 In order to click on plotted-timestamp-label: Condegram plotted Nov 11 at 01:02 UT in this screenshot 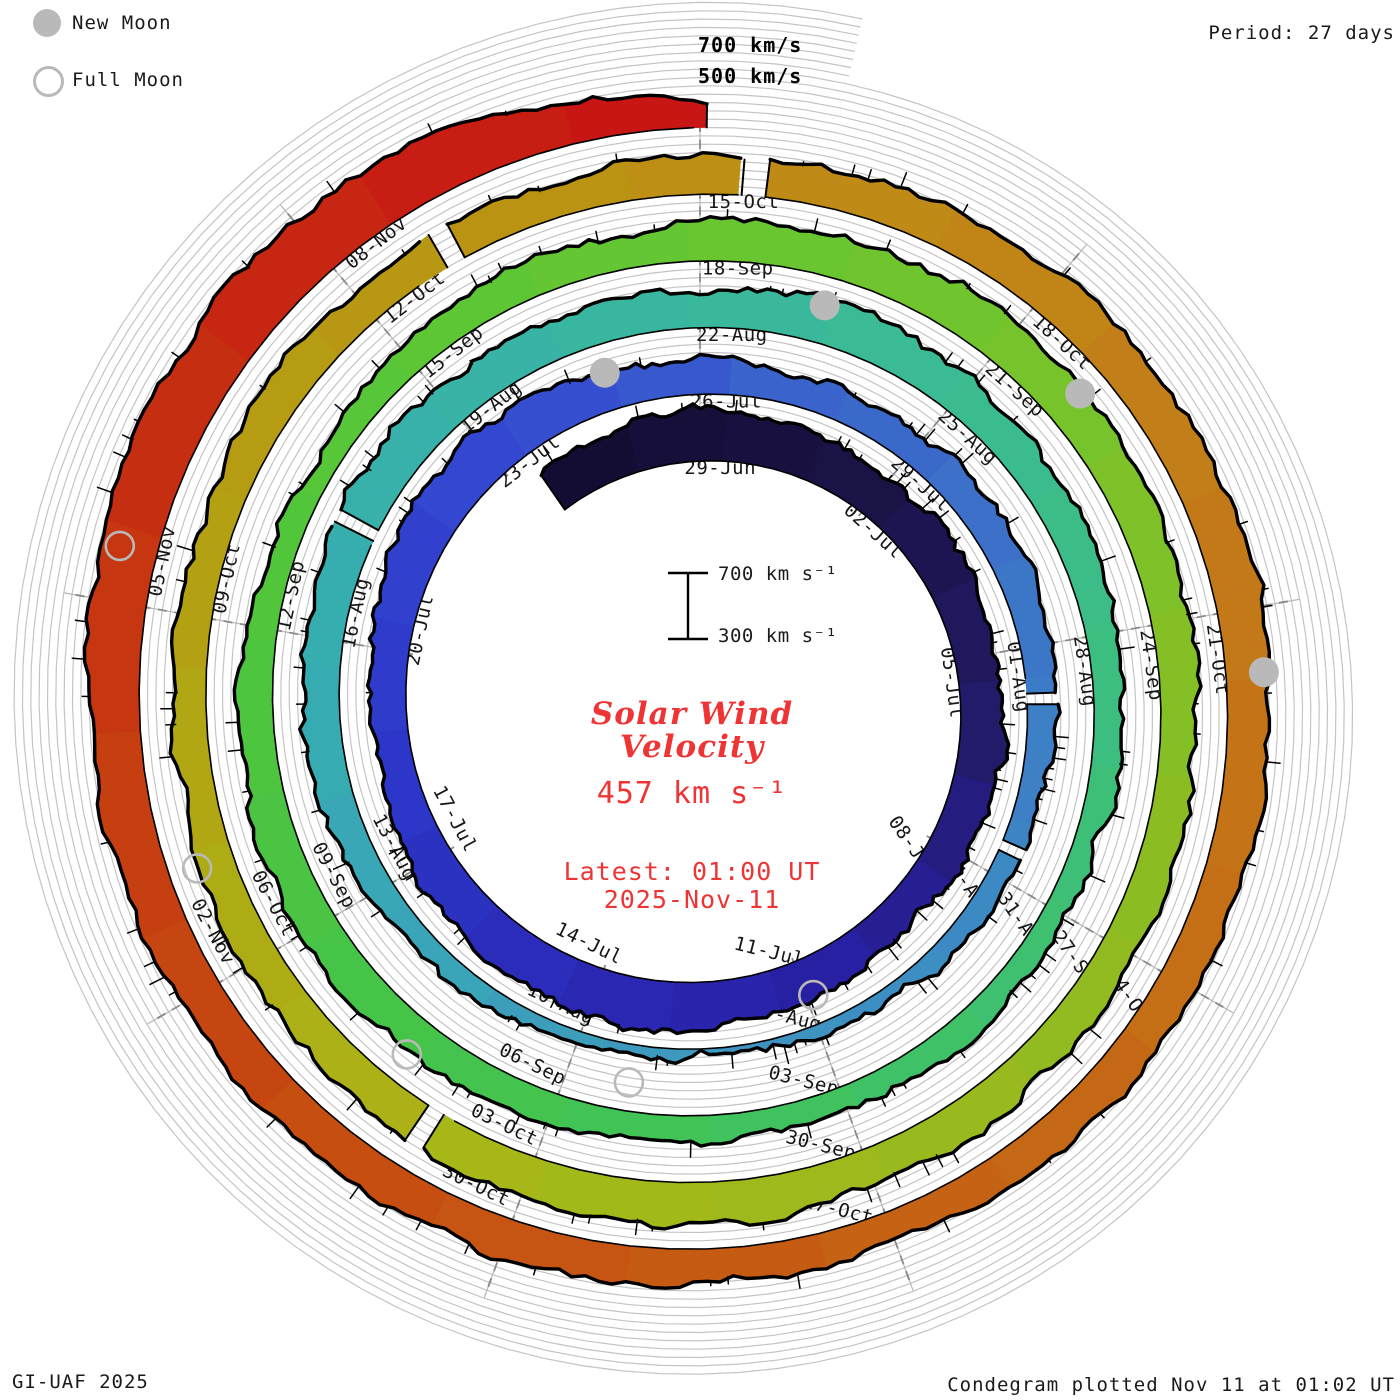, I will do `click(1171, 1385)`.